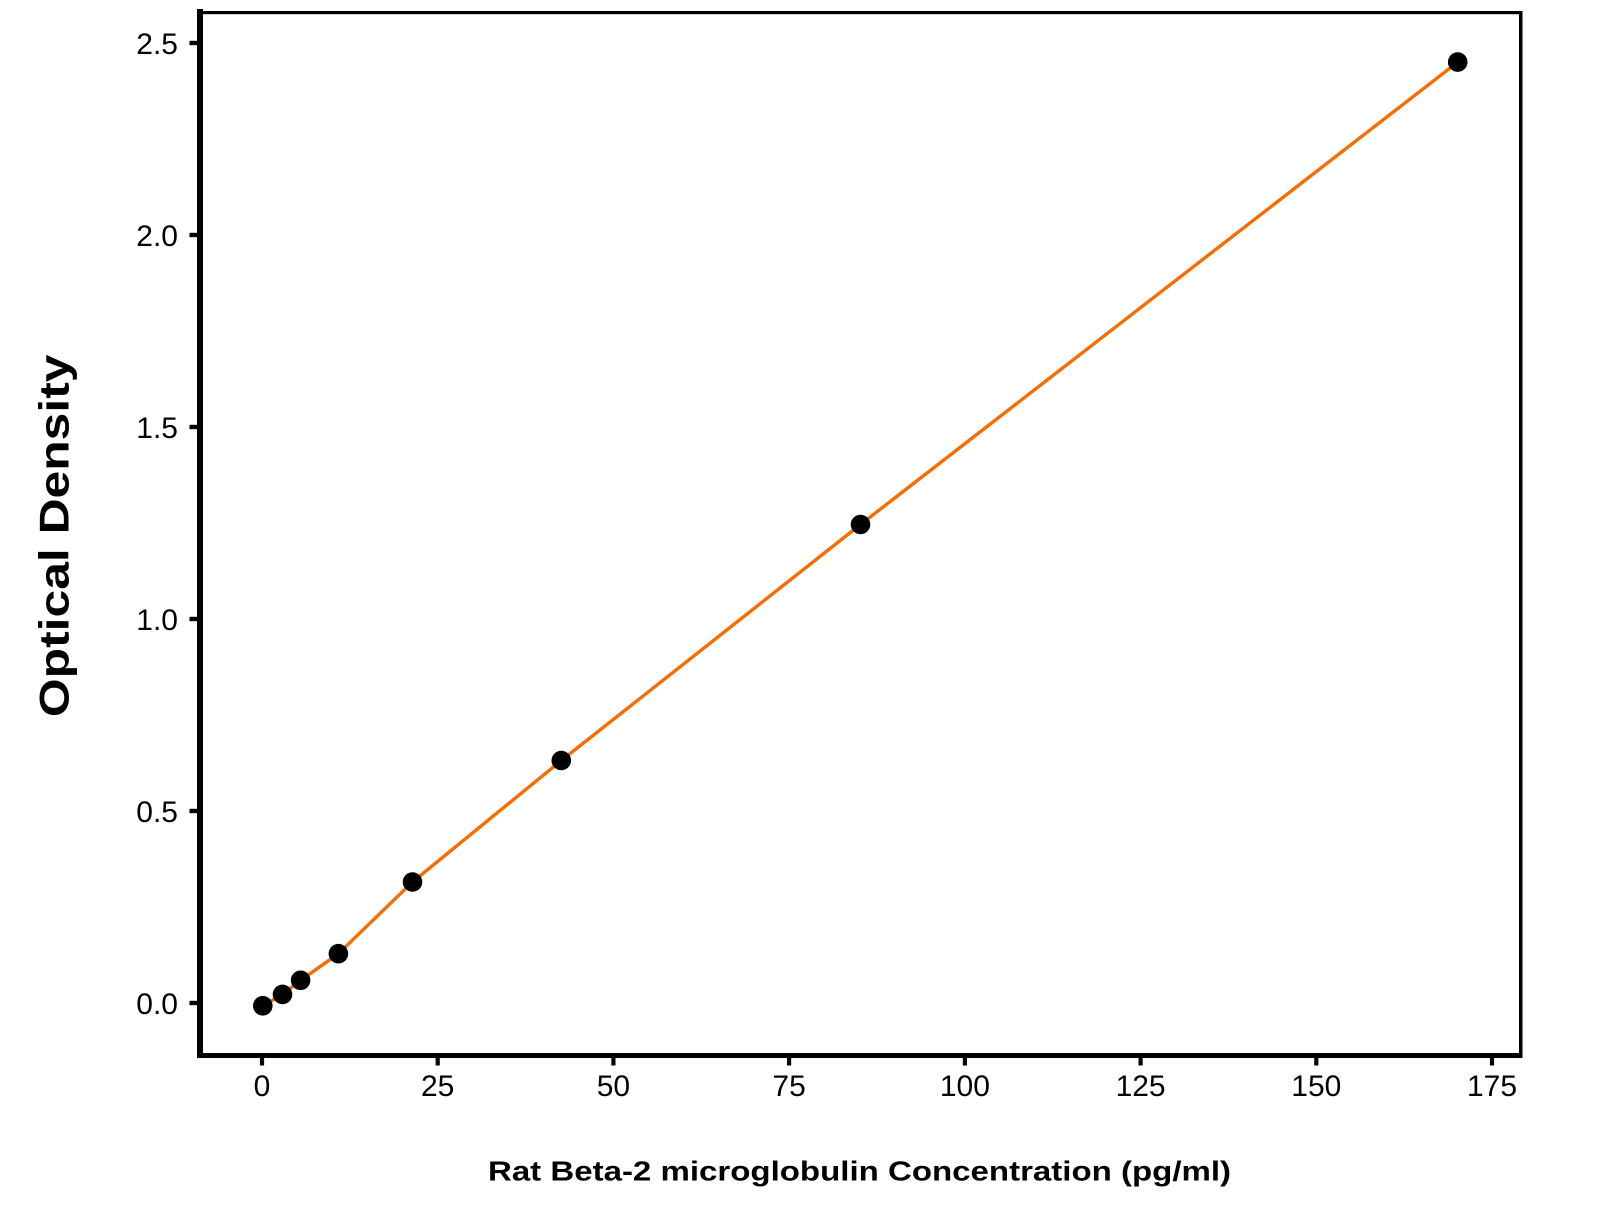 This screenshot has width=1600, height=1205. What do you see at coordinates (1316, 1086) in the screenshot?
I see `svg-text: 150` at bounding box center [1316, 1086].